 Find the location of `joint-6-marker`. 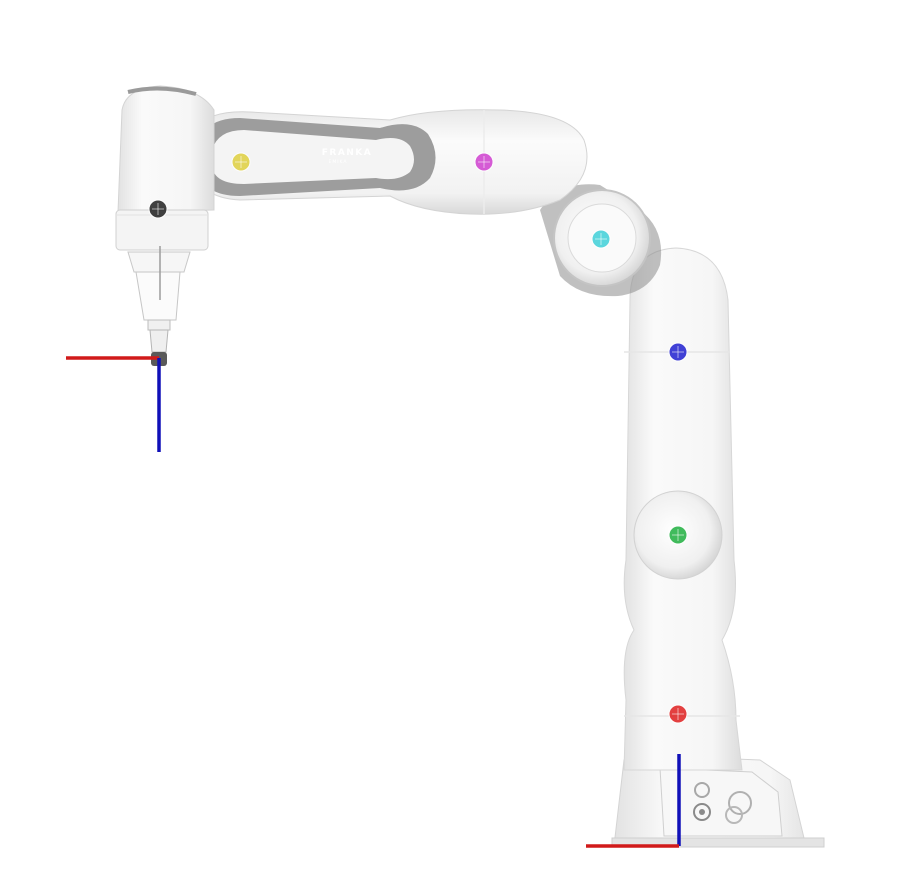

joint-6-marker is located at coordinates (241, 162).